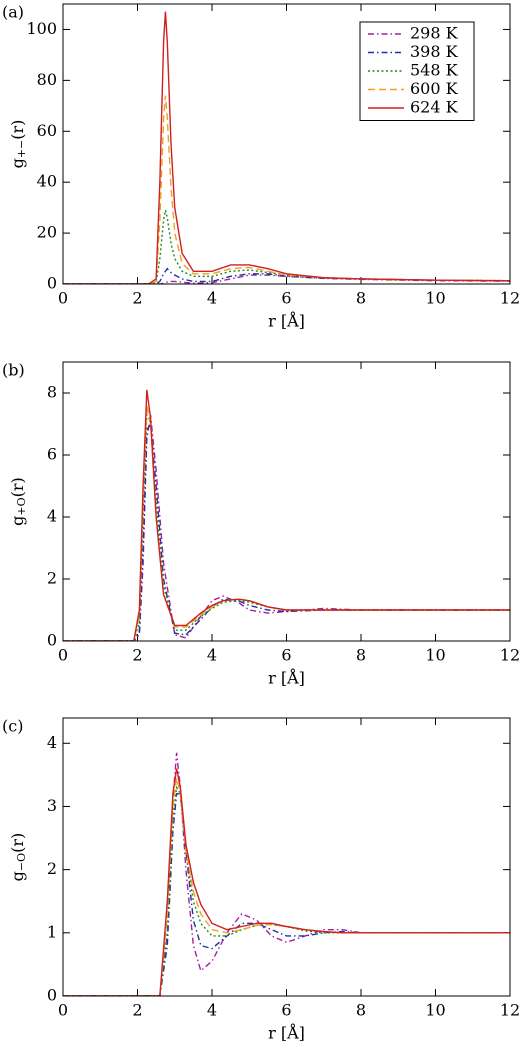 The height and width of the screenshot is (1050, 520). What do you see at coordinates (434, 51) in the screenshot?
I see `legend-label: 398 K` at bounding box center [434, 51].